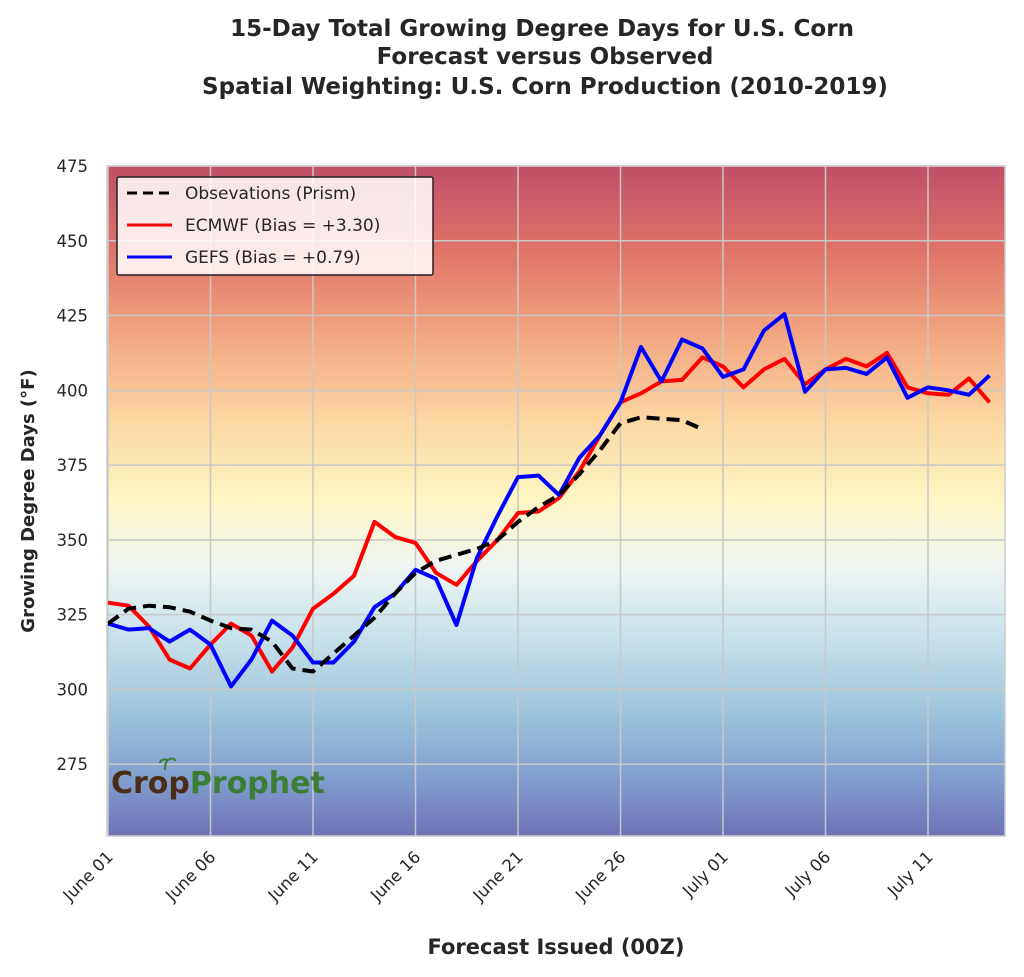  Describe the element at coordinates (293, 876) in the screenshot. I see `x-tick-label: June 11` at that location.